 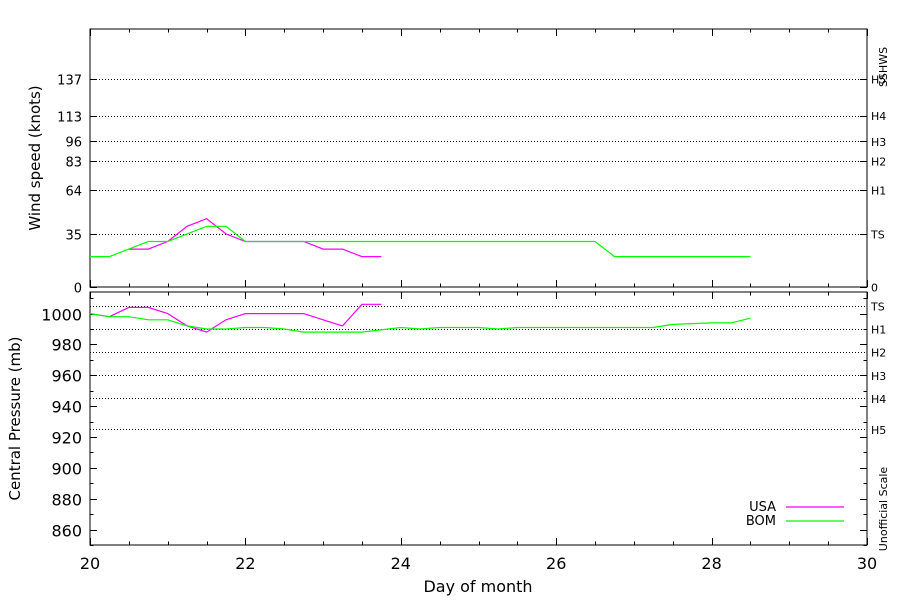 What do you see at coordinates (245, 563) in the screenshot?
I see `x-tick-label: 22` at bounding box center [245, 563].